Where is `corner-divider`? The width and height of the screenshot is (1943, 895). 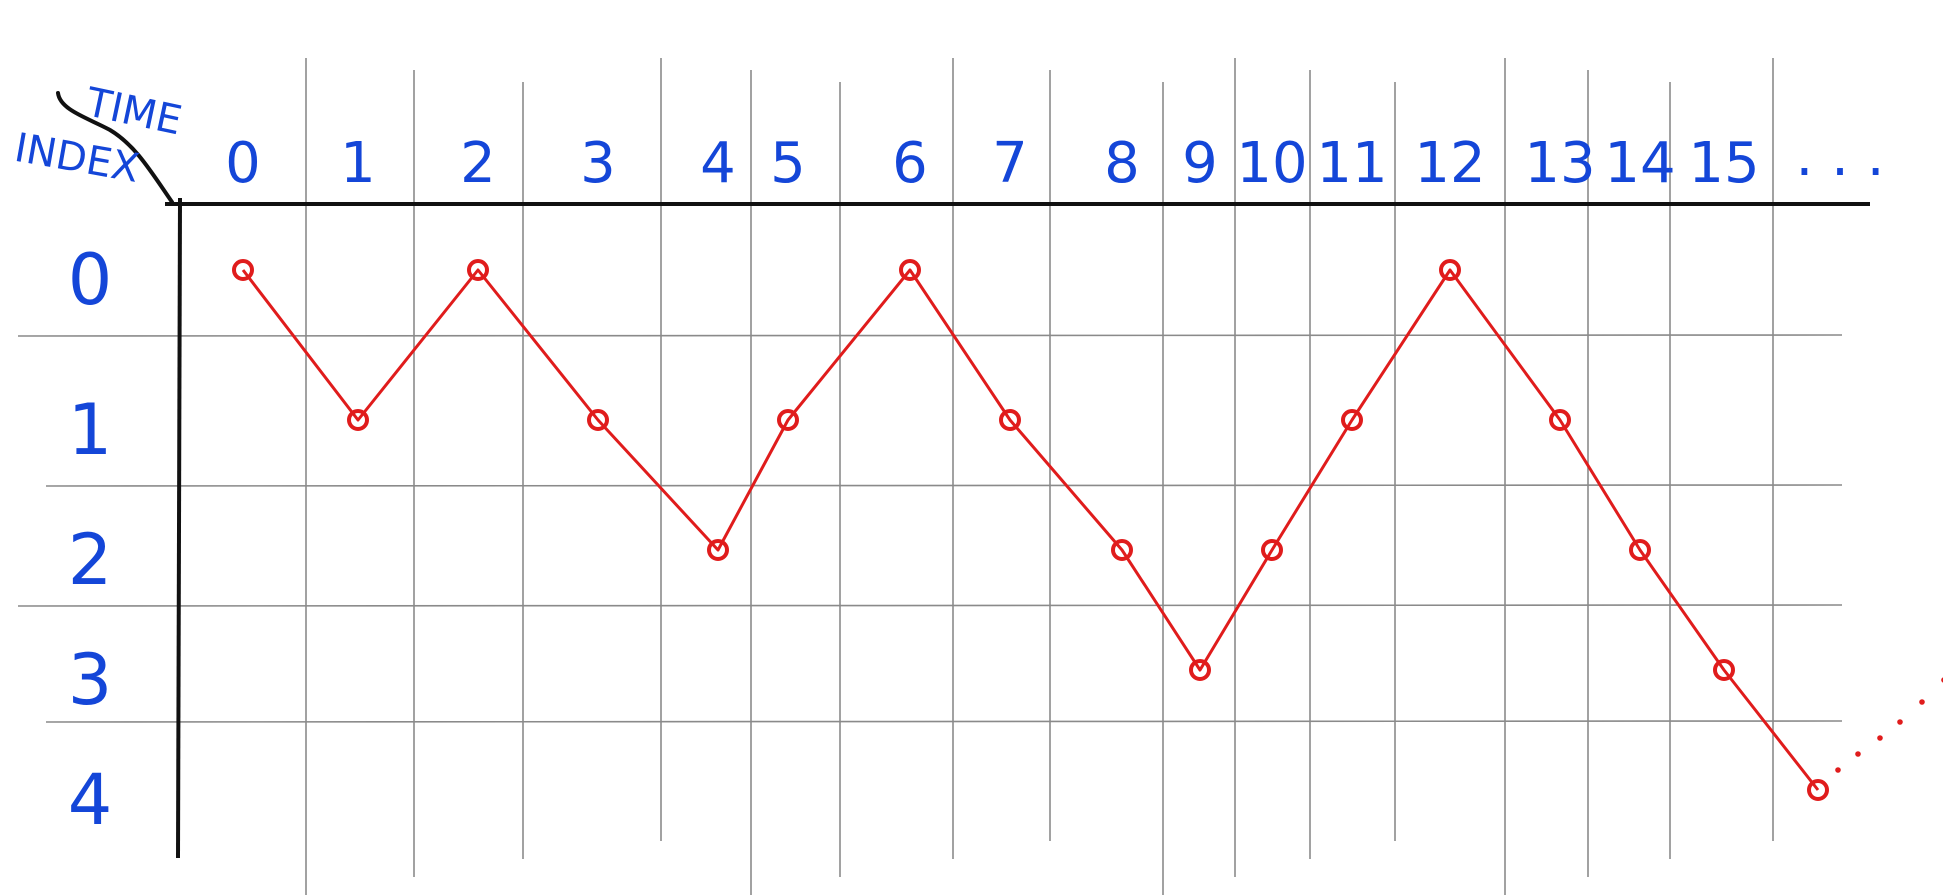
corner-divider is located at coordinates (115, 147).